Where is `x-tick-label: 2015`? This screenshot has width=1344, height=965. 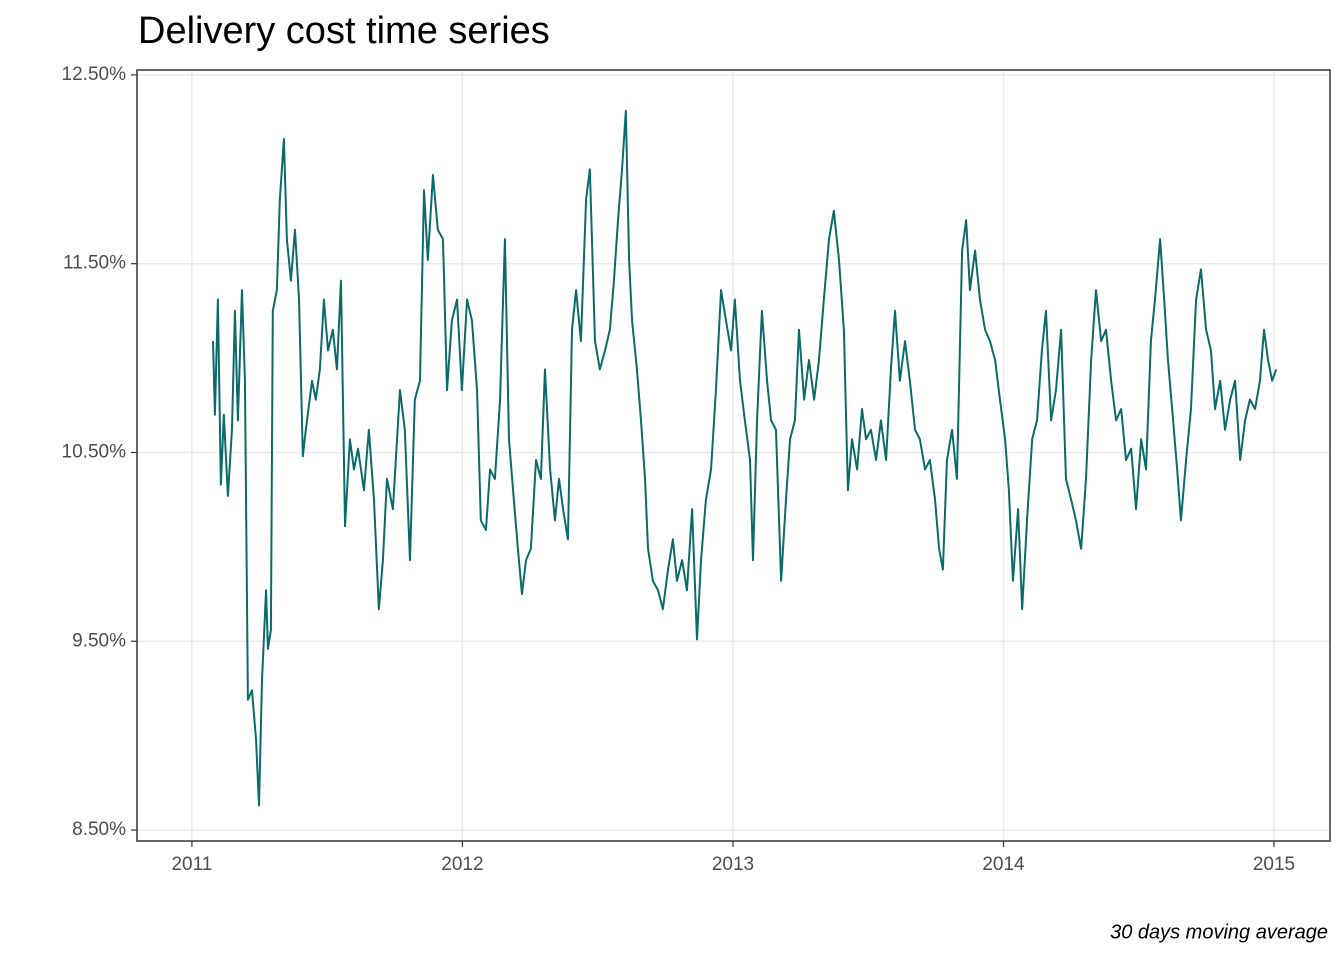 x-tick-label: 2015 is located at coordinates (1274, 864).